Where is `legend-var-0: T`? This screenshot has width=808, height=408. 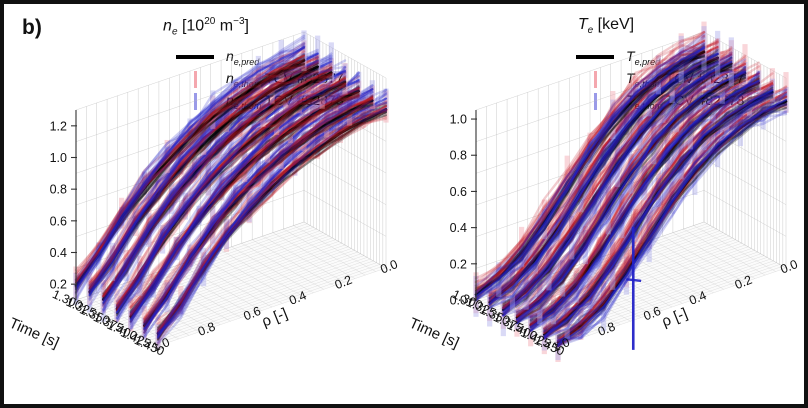
legend-var-0: T is located at coordinates (630, 55).